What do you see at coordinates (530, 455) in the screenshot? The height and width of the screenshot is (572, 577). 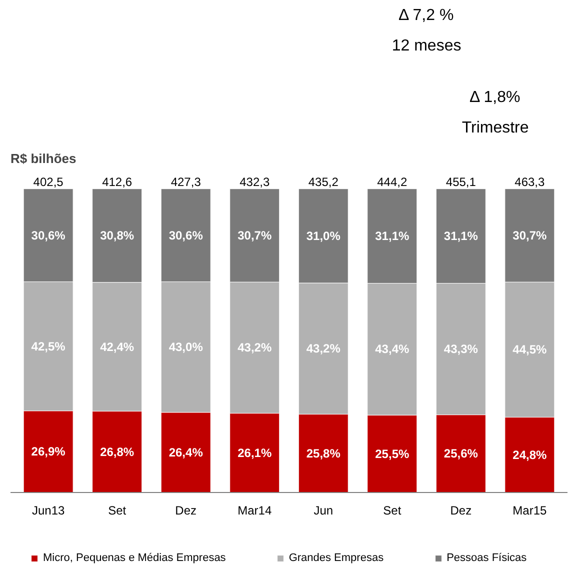 I see `data-label: 24,8%` at bounding box center [530, 455].